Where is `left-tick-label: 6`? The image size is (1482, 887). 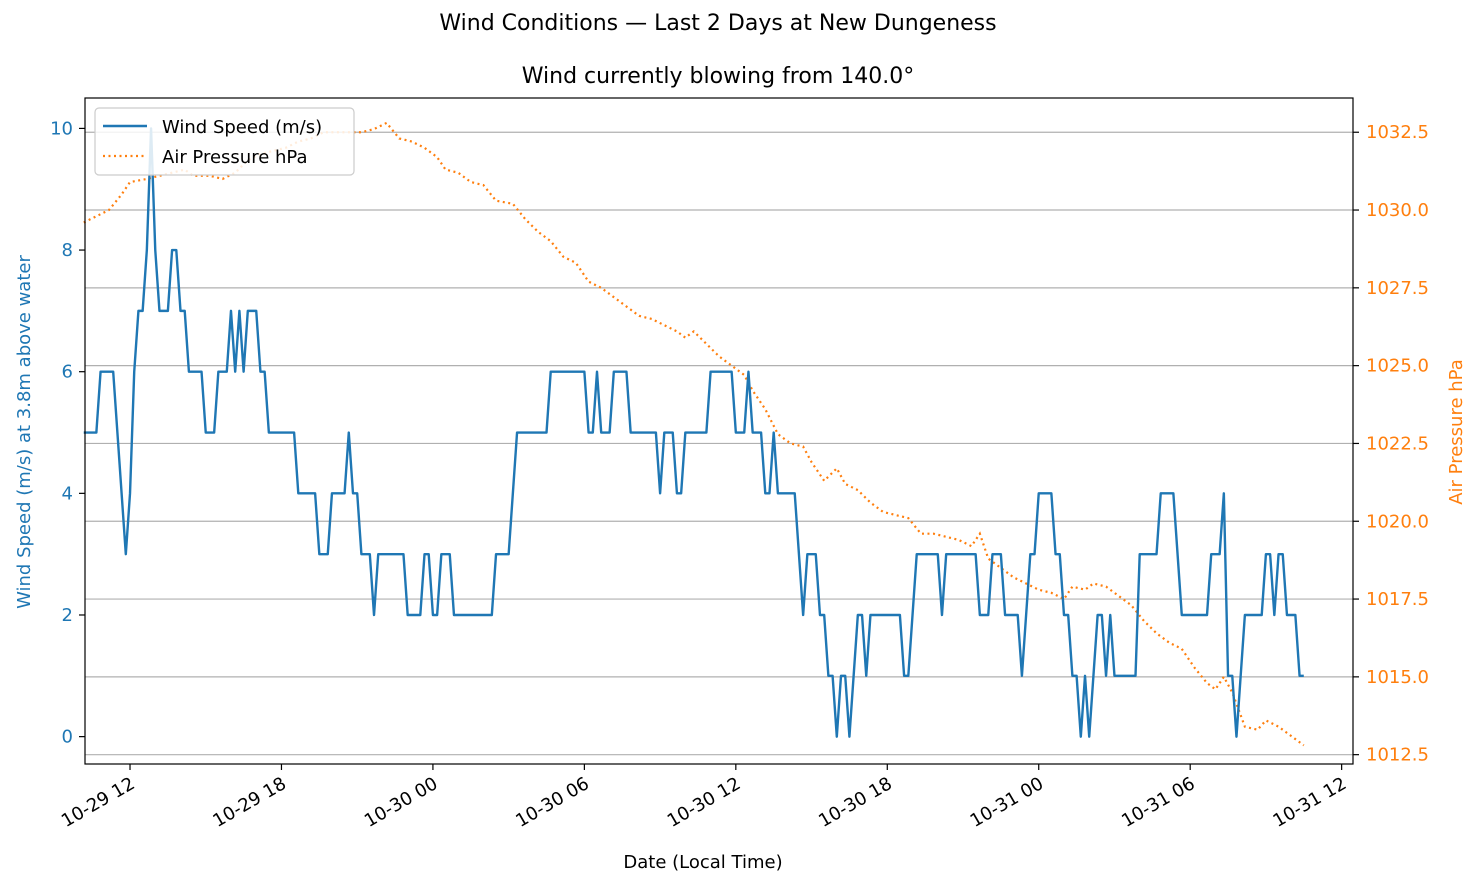 left-tick-label: 6 is located at coordinates (67, 372).